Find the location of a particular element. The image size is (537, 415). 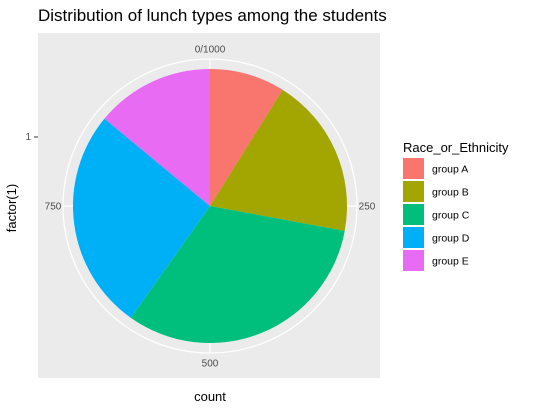

radial-tick-label: 250 is located at coordinates (367, 207).